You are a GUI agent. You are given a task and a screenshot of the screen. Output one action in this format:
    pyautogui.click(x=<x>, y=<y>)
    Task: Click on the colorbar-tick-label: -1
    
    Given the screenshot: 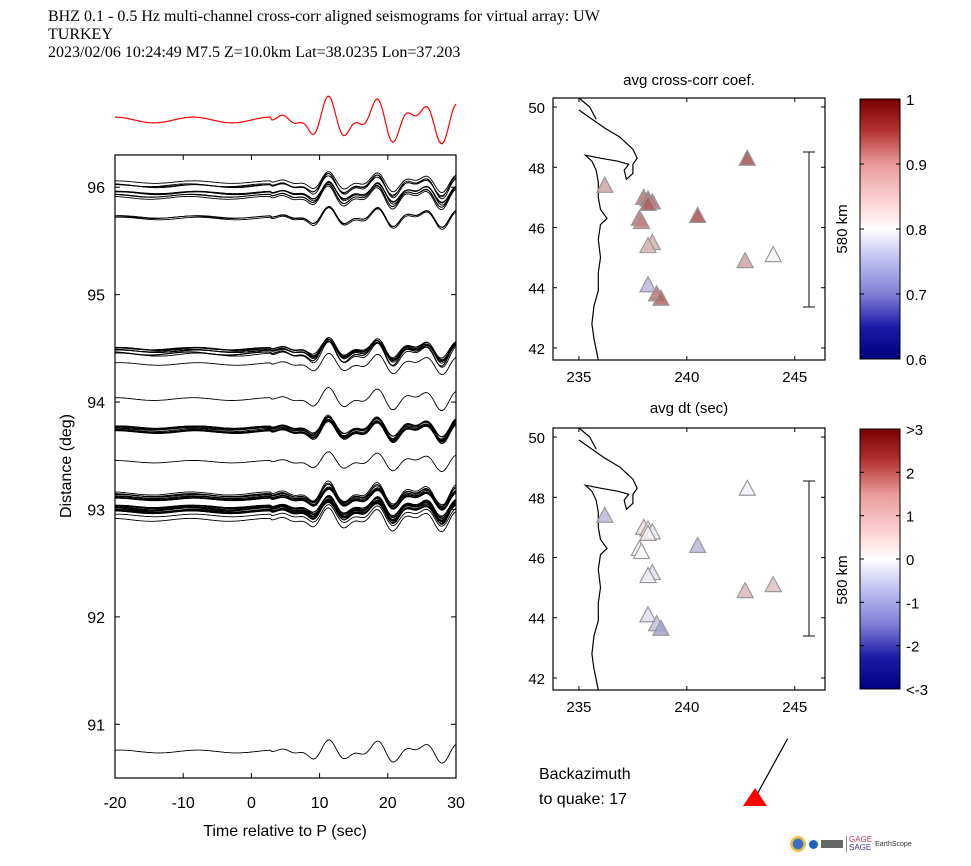 What is the action you would take?
    pyautogui.click(x=912, y=603)
    